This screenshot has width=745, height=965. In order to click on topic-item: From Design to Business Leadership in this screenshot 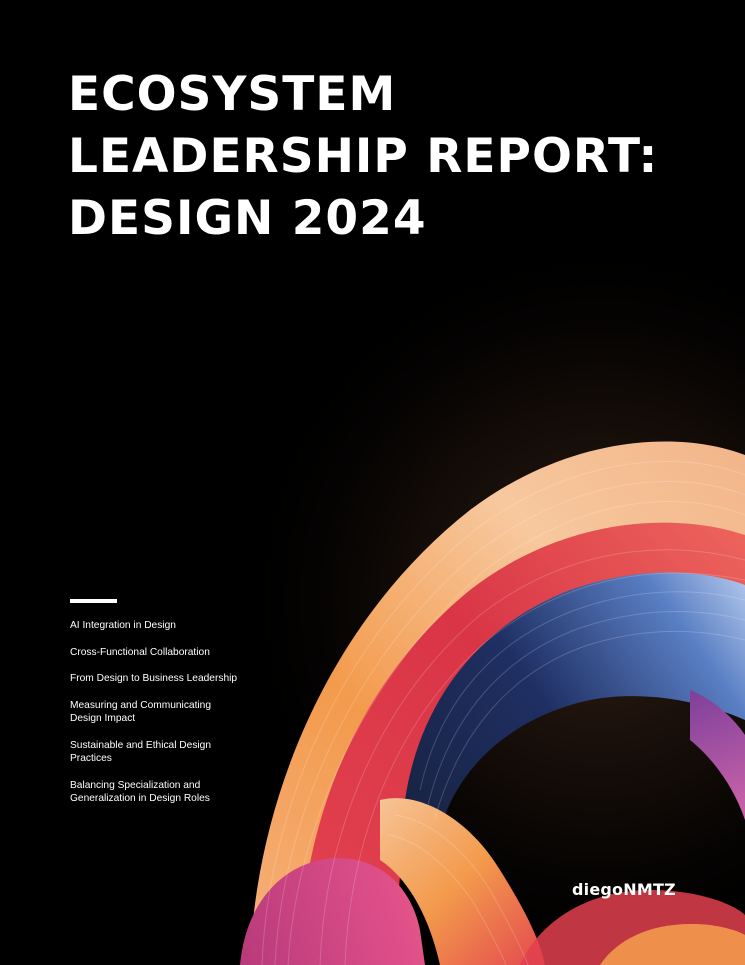, I will do `click(154, 678)`.